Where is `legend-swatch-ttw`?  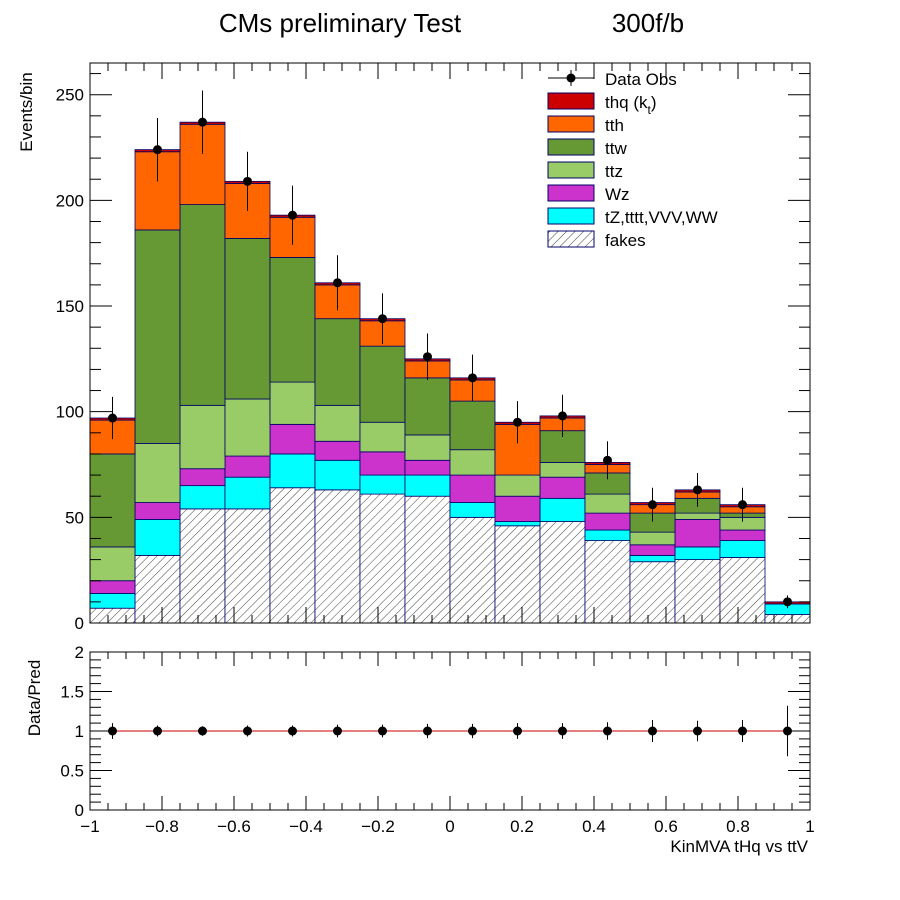
legend-swatch-ttw is located at coordinates (571, 147).